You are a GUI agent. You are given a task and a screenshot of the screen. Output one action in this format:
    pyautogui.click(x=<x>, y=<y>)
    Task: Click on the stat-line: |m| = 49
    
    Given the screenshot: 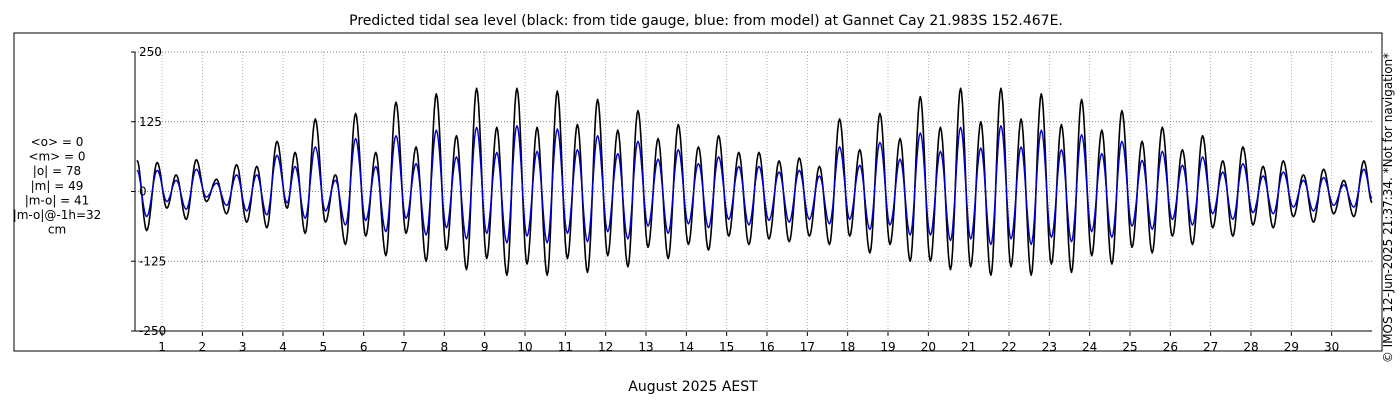 What is the action you would take?
    pyautogui.click(x=57, y=186)
    